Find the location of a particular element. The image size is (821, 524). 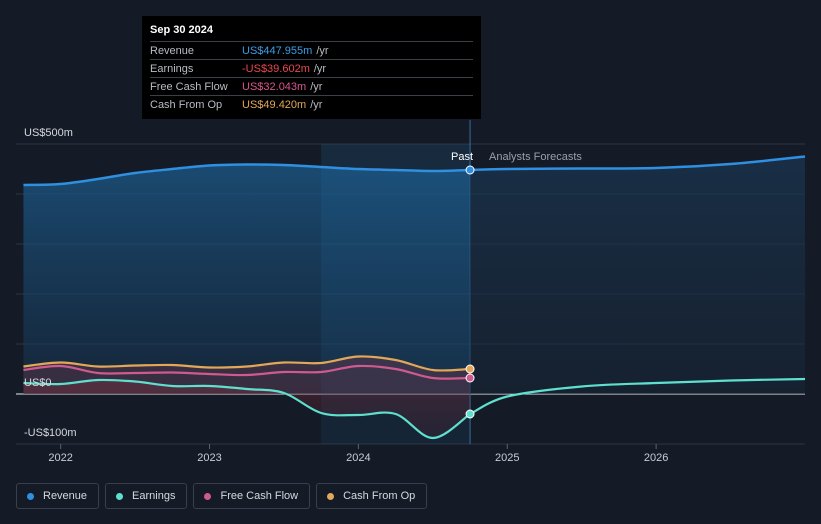

x-tick-label: 2025 is located at coordinates (507, 458).